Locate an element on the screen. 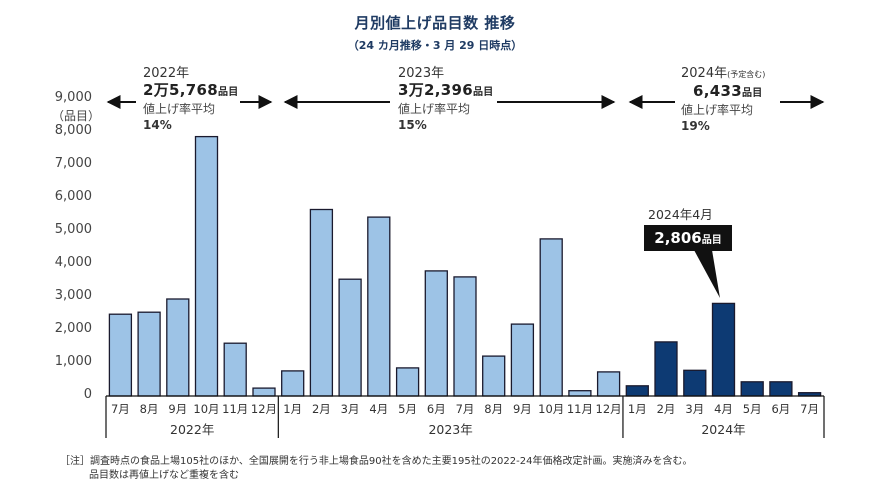 The width and height of the screenshot is (870, 489). callout-value: 2,806 is located at coordinates (678, 238).